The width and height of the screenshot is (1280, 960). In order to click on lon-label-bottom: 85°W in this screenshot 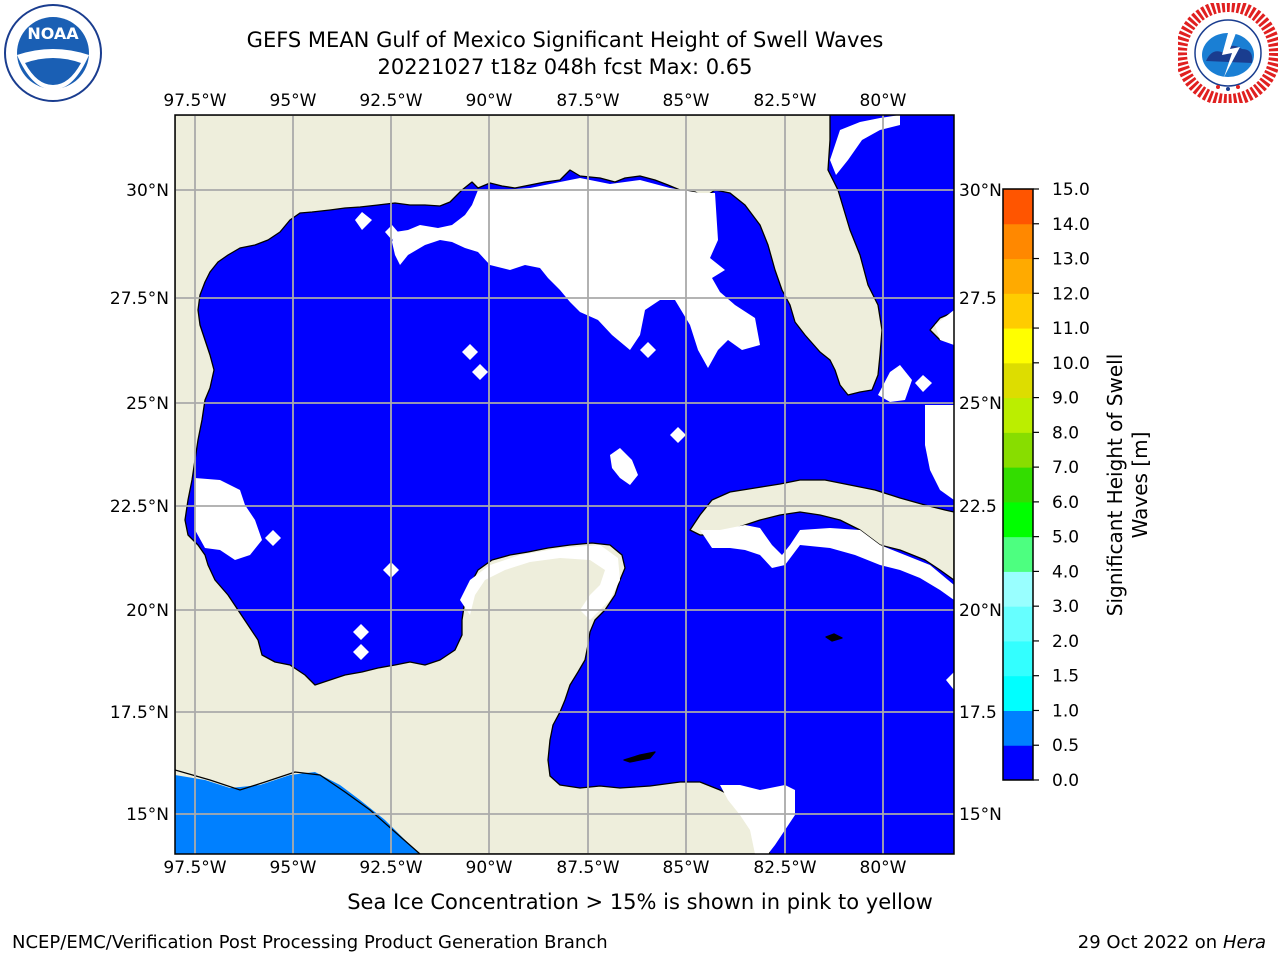, I will do `click(686, 868)`.